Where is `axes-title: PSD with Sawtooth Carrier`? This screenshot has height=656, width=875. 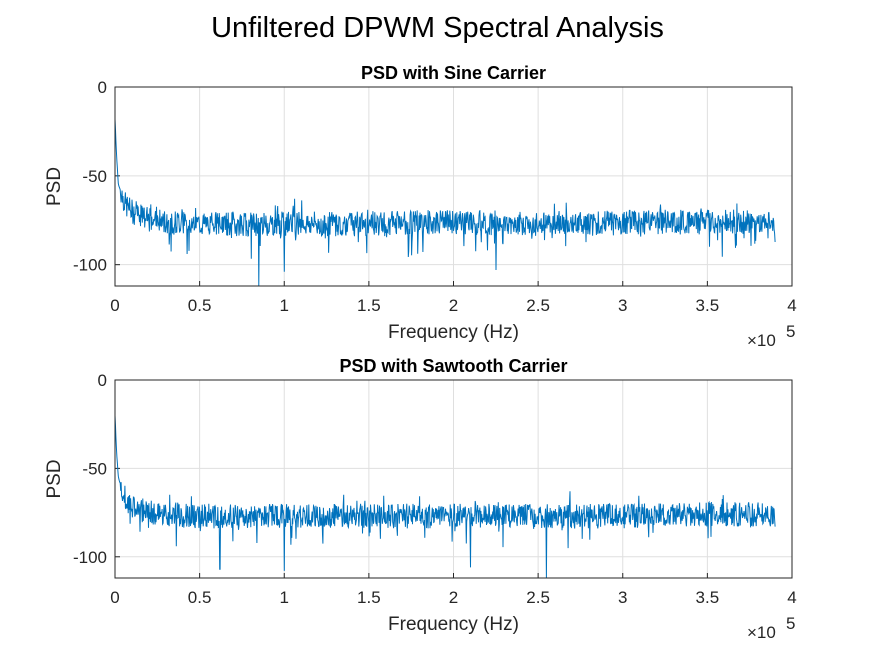 axes-title: PSD with Sawtooth Carrier is located at coordinates (453, 366).